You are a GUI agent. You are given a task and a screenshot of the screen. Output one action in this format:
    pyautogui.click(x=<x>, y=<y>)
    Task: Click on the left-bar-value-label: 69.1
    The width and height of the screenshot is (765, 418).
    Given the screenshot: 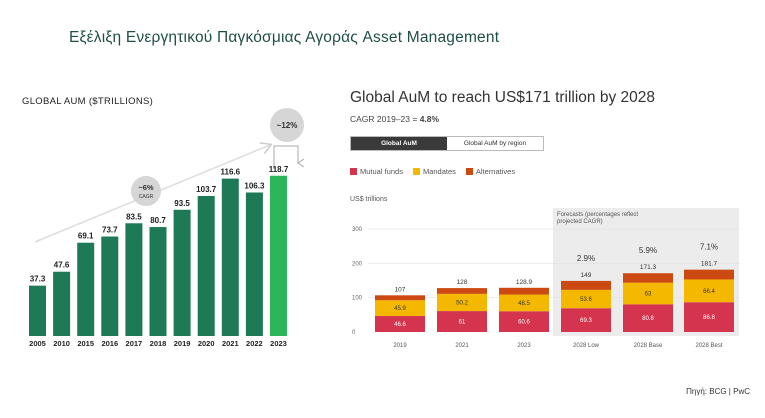 What is the action you would take?
    pyautogui.click(x=86, y=236)
    